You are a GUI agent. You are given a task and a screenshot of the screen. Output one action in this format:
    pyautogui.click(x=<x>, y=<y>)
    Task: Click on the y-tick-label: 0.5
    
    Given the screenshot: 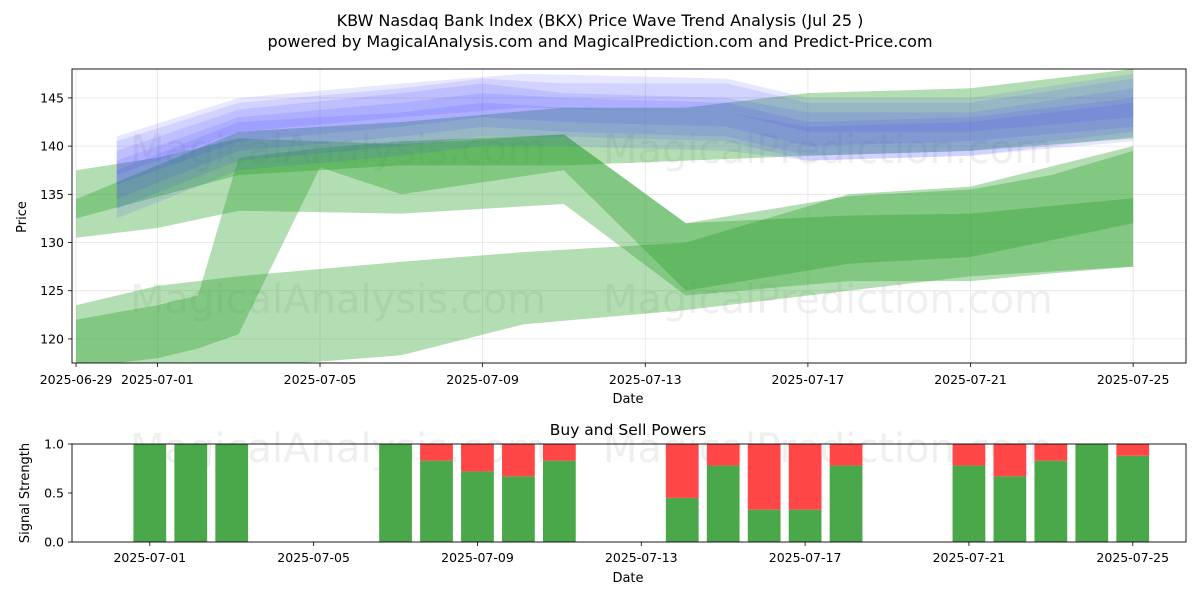 What is the action you would take?
    pyautogui.click(x=54, y=493)
    